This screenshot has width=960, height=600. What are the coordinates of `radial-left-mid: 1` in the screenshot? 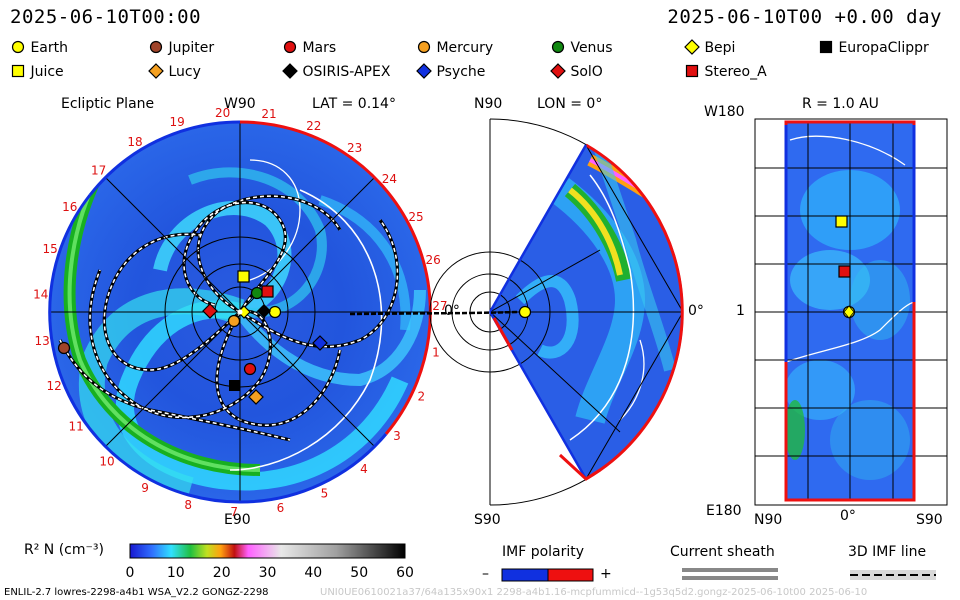 It's located at (740, 311).